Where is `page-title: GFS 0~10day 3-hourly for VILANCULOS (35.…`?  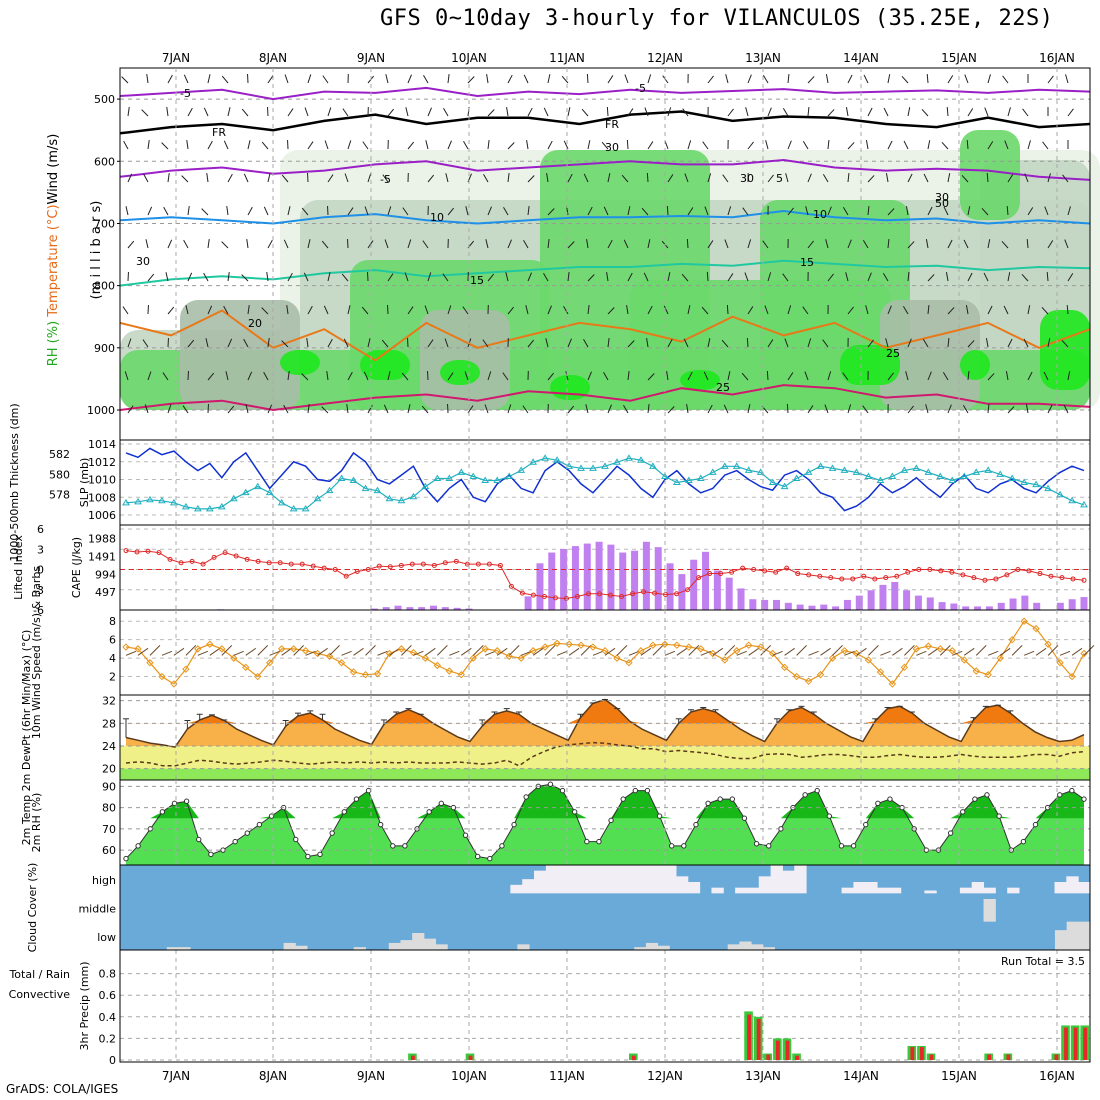
page-title: GFS 0~10day 3-hourly for VILANCULOS (35.… is located at coordinates (717, 18).